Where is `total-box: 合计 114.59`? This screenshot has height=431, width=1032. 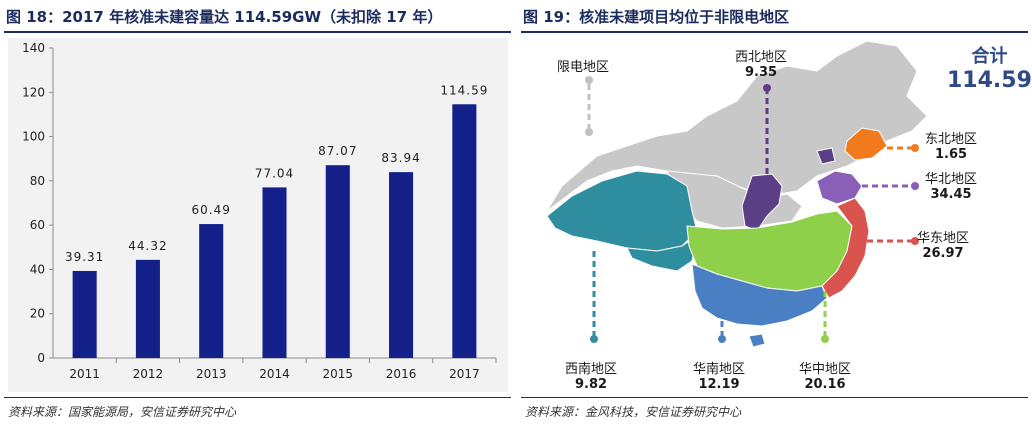
total-box: 合计 114.59 is located at coordinates (989, 67).